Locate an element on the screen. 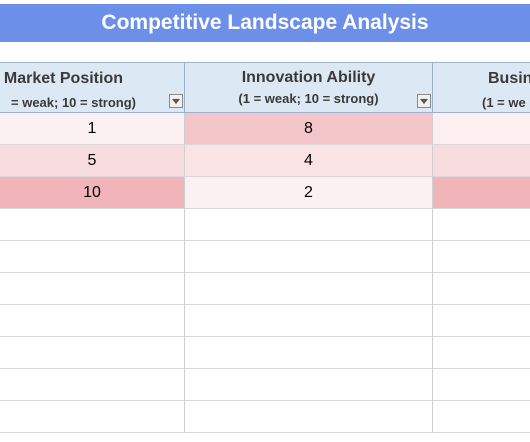 The width and height of the screenshot is (530, 442). table-cell: 1 is located at coordinates (92, 129).